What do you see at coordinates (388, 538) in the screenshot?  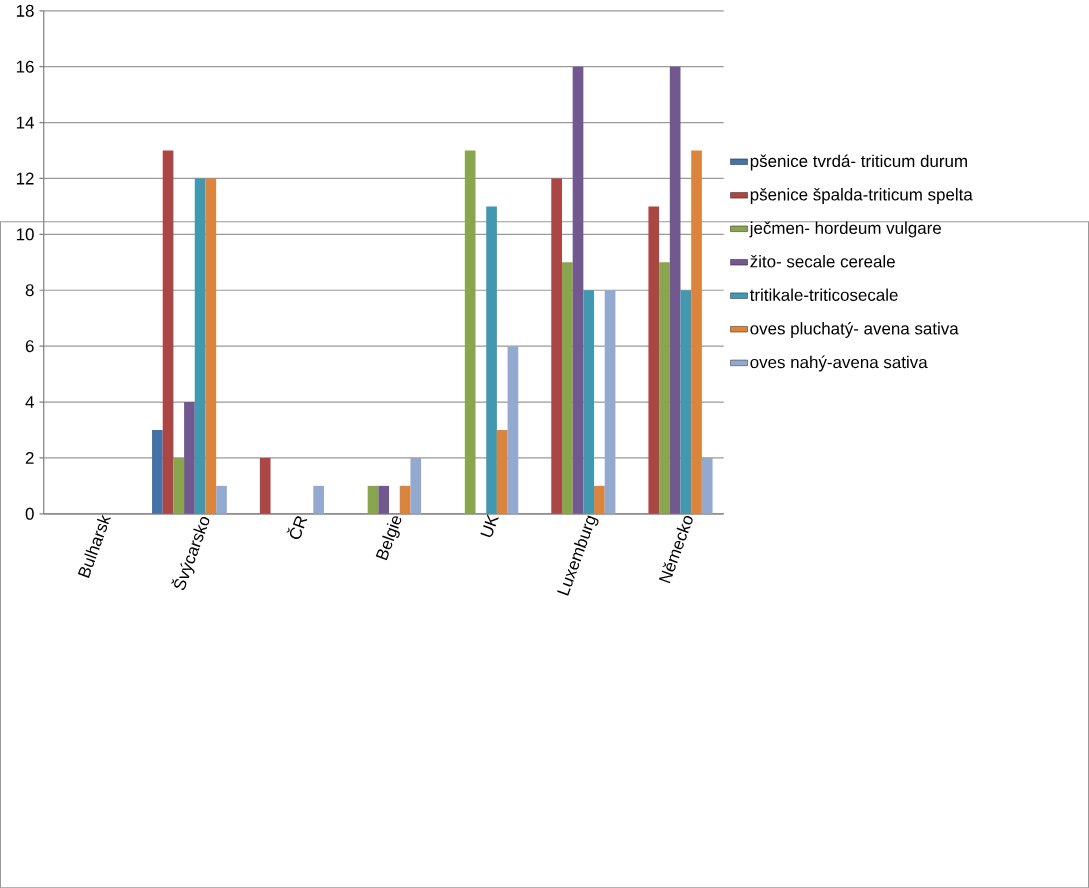 I see `x-tick-label: Belgie` at bounding box center [388, 538].